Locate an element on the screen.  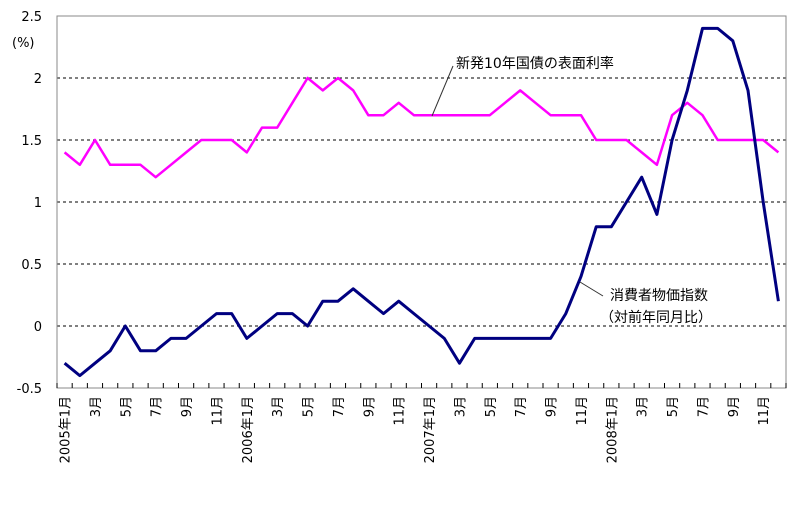
y-tick-label: 1 is located at coordinates (38, 203).